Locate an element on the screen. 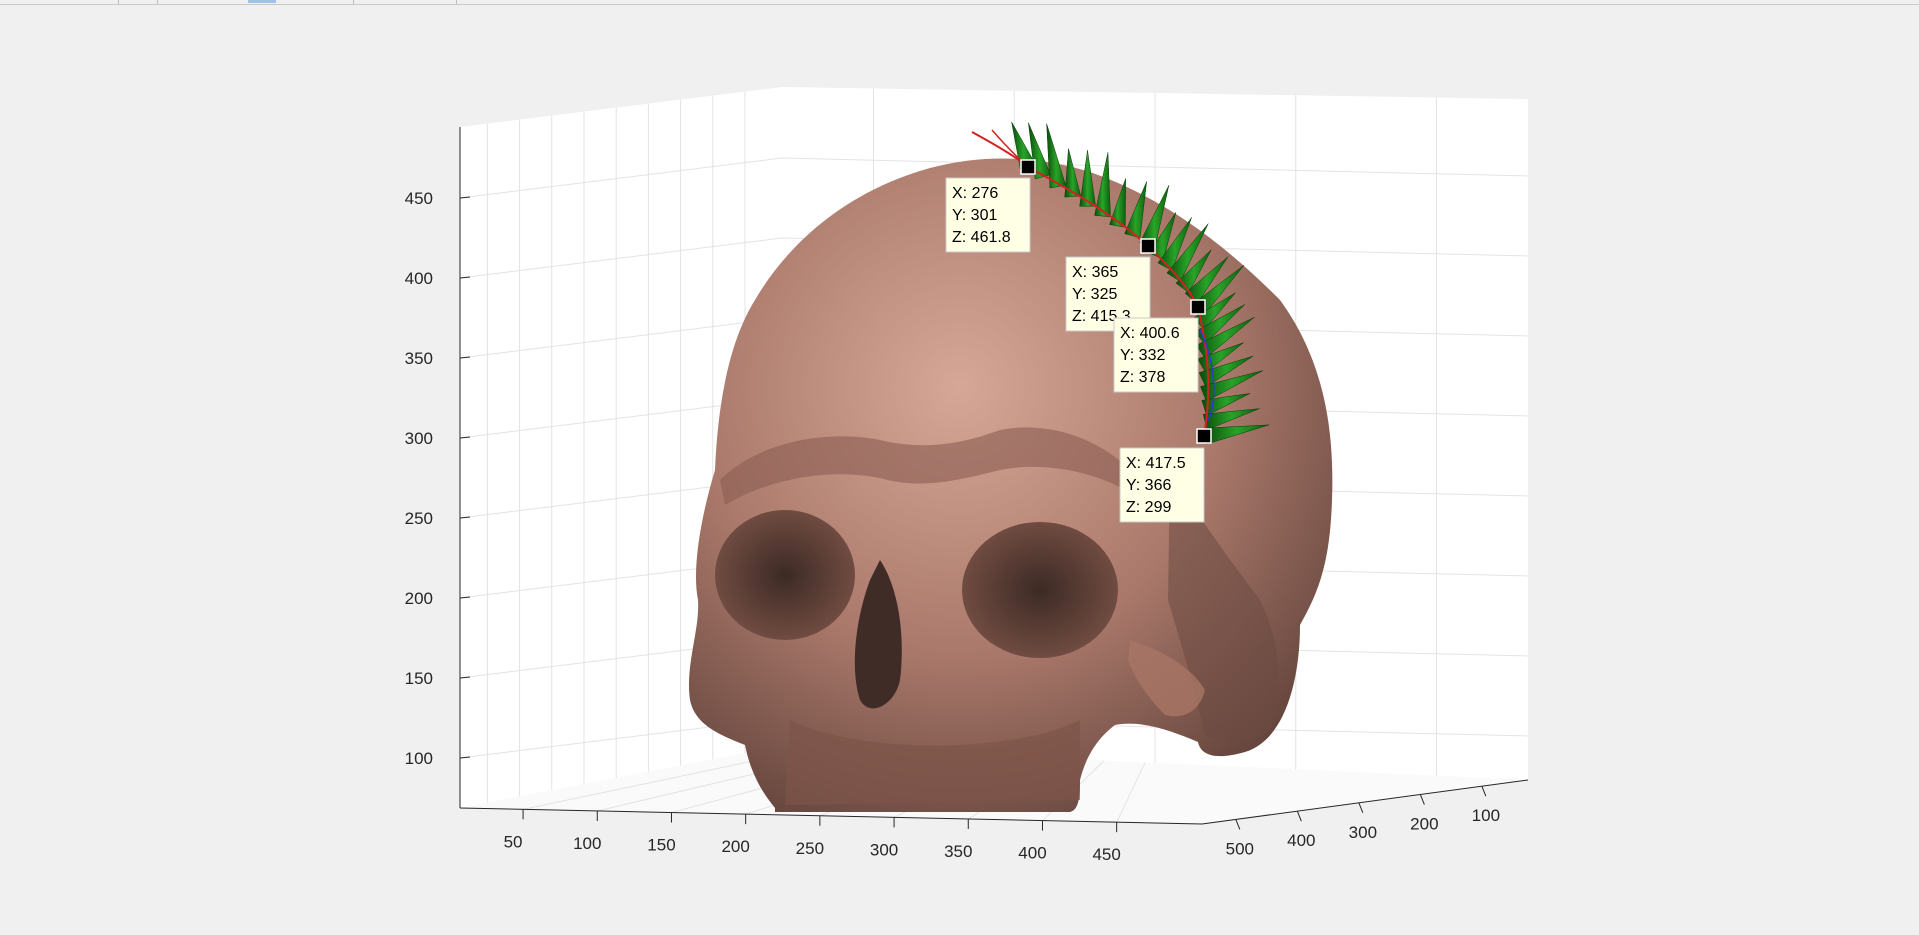 The image size is (1919, 935). surface-normal-arrows is located at coordinates (1140, 283).